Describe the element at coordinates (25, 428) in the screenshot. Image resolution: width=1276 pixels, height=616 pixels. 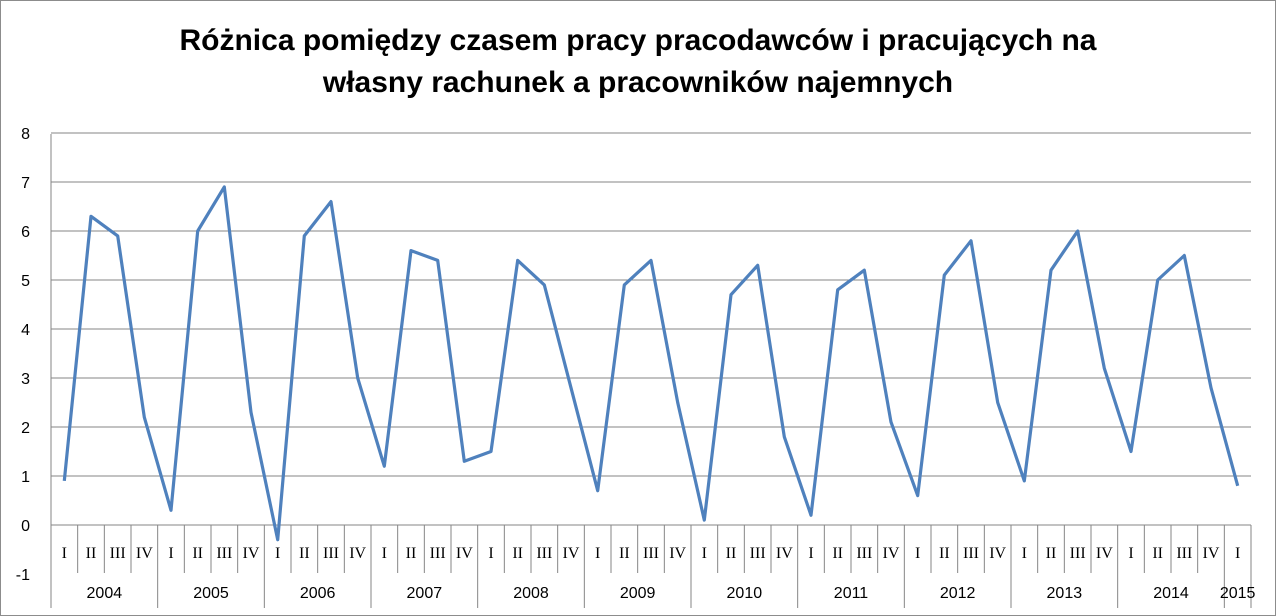
I see `y-tick-label: 2` at that location.